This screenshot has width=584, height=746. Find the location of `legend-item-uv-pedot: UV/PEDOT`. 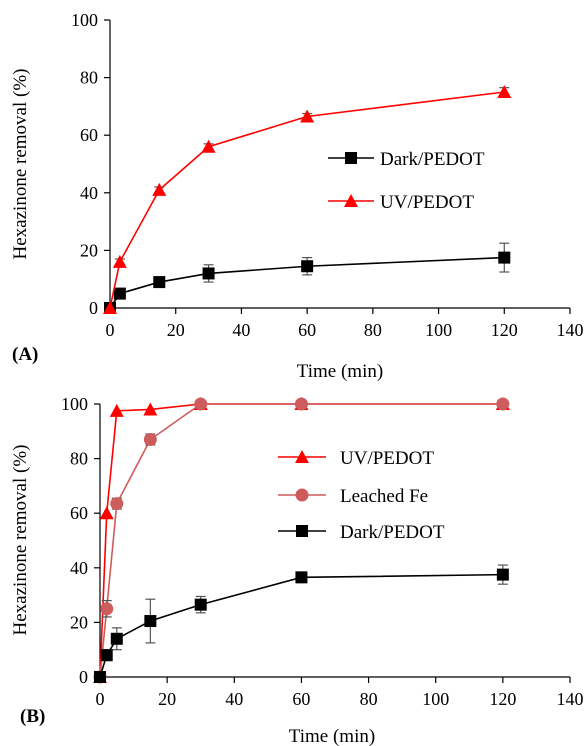

legend-item-uv-pedot: UV/PEDOT is located at coordinates (401, 202).